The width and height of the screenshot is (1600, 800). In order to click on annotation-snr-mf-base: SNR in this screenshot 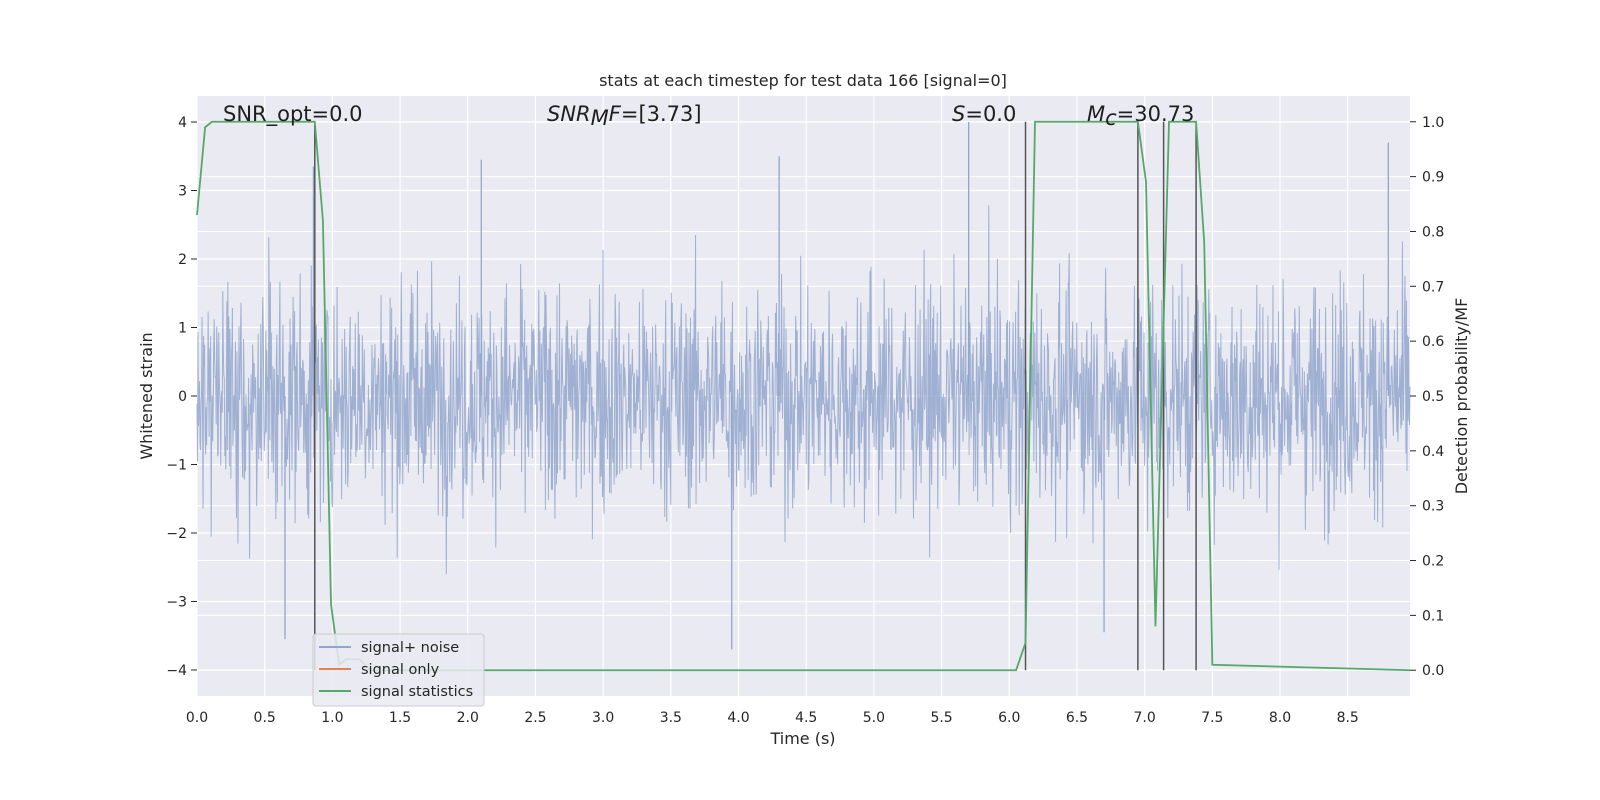, I will do `click(569, 114)`.